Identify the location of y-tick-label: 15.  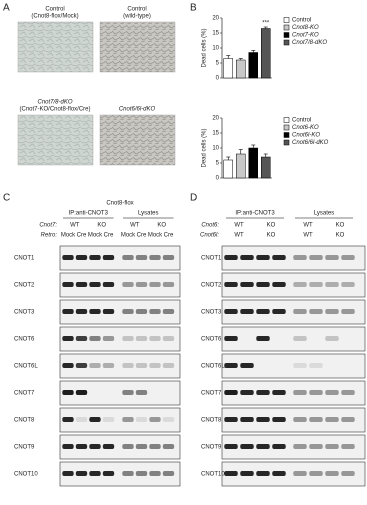
(215, 134).